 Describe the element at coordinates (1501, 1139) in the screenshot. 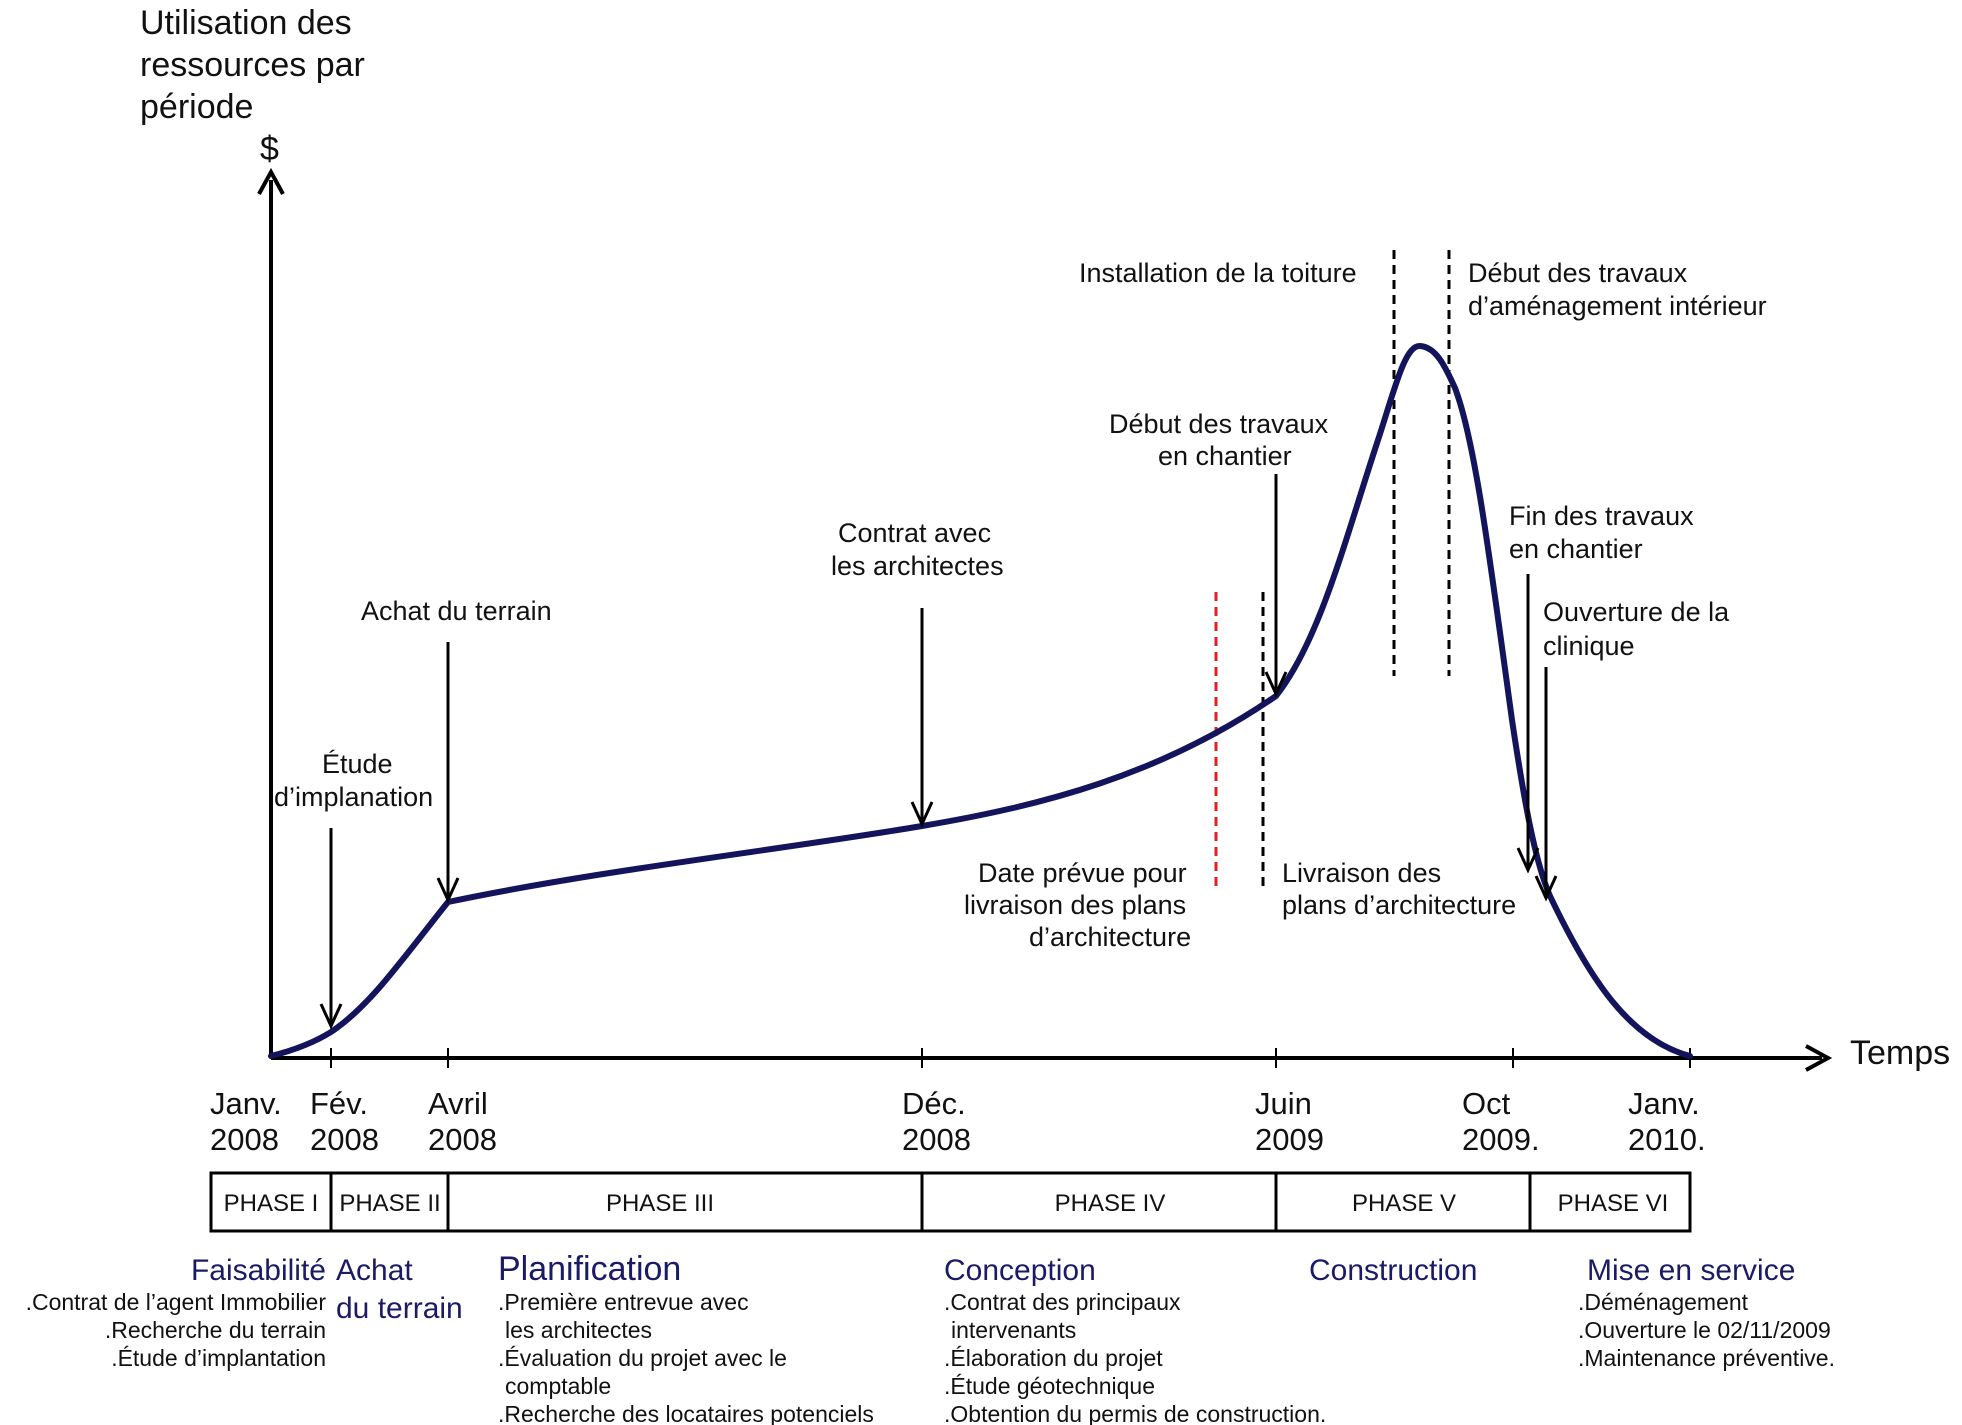

I see `tick-label-6-year: 2009.` at that location.